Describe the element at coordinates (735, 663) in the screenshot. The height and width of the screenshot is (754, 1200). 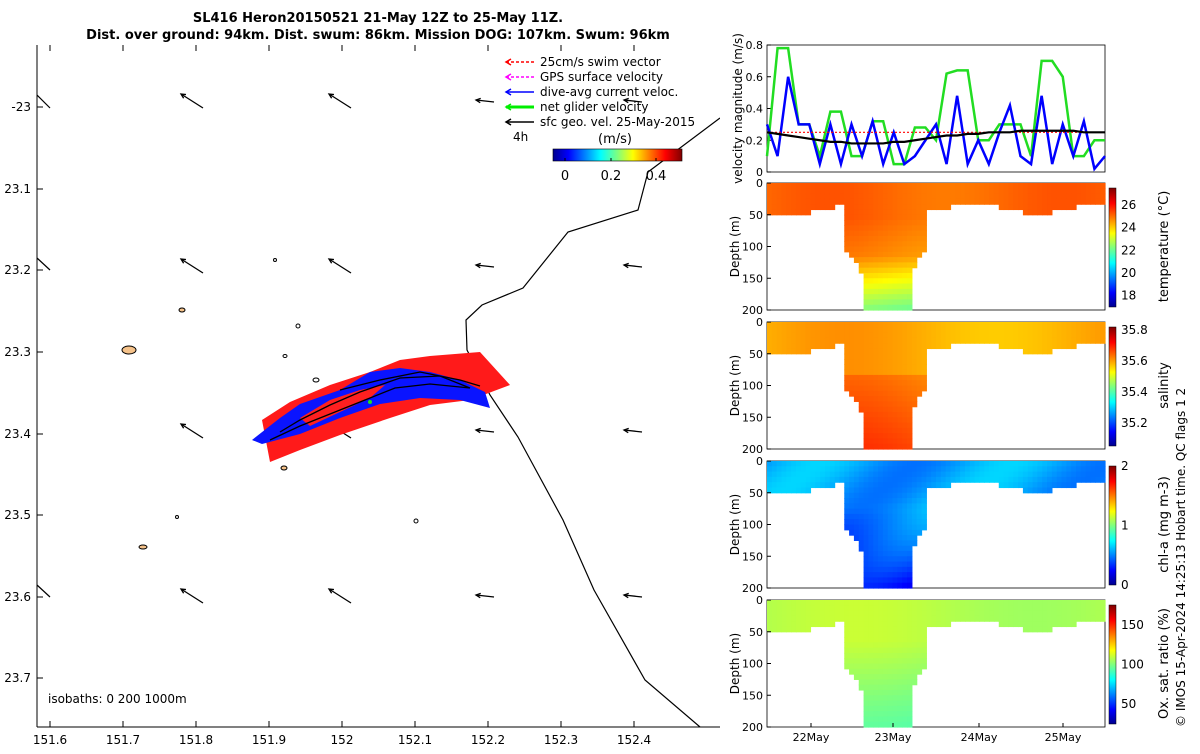
I see `section-y-axis-label: Depth (m)` at that location.